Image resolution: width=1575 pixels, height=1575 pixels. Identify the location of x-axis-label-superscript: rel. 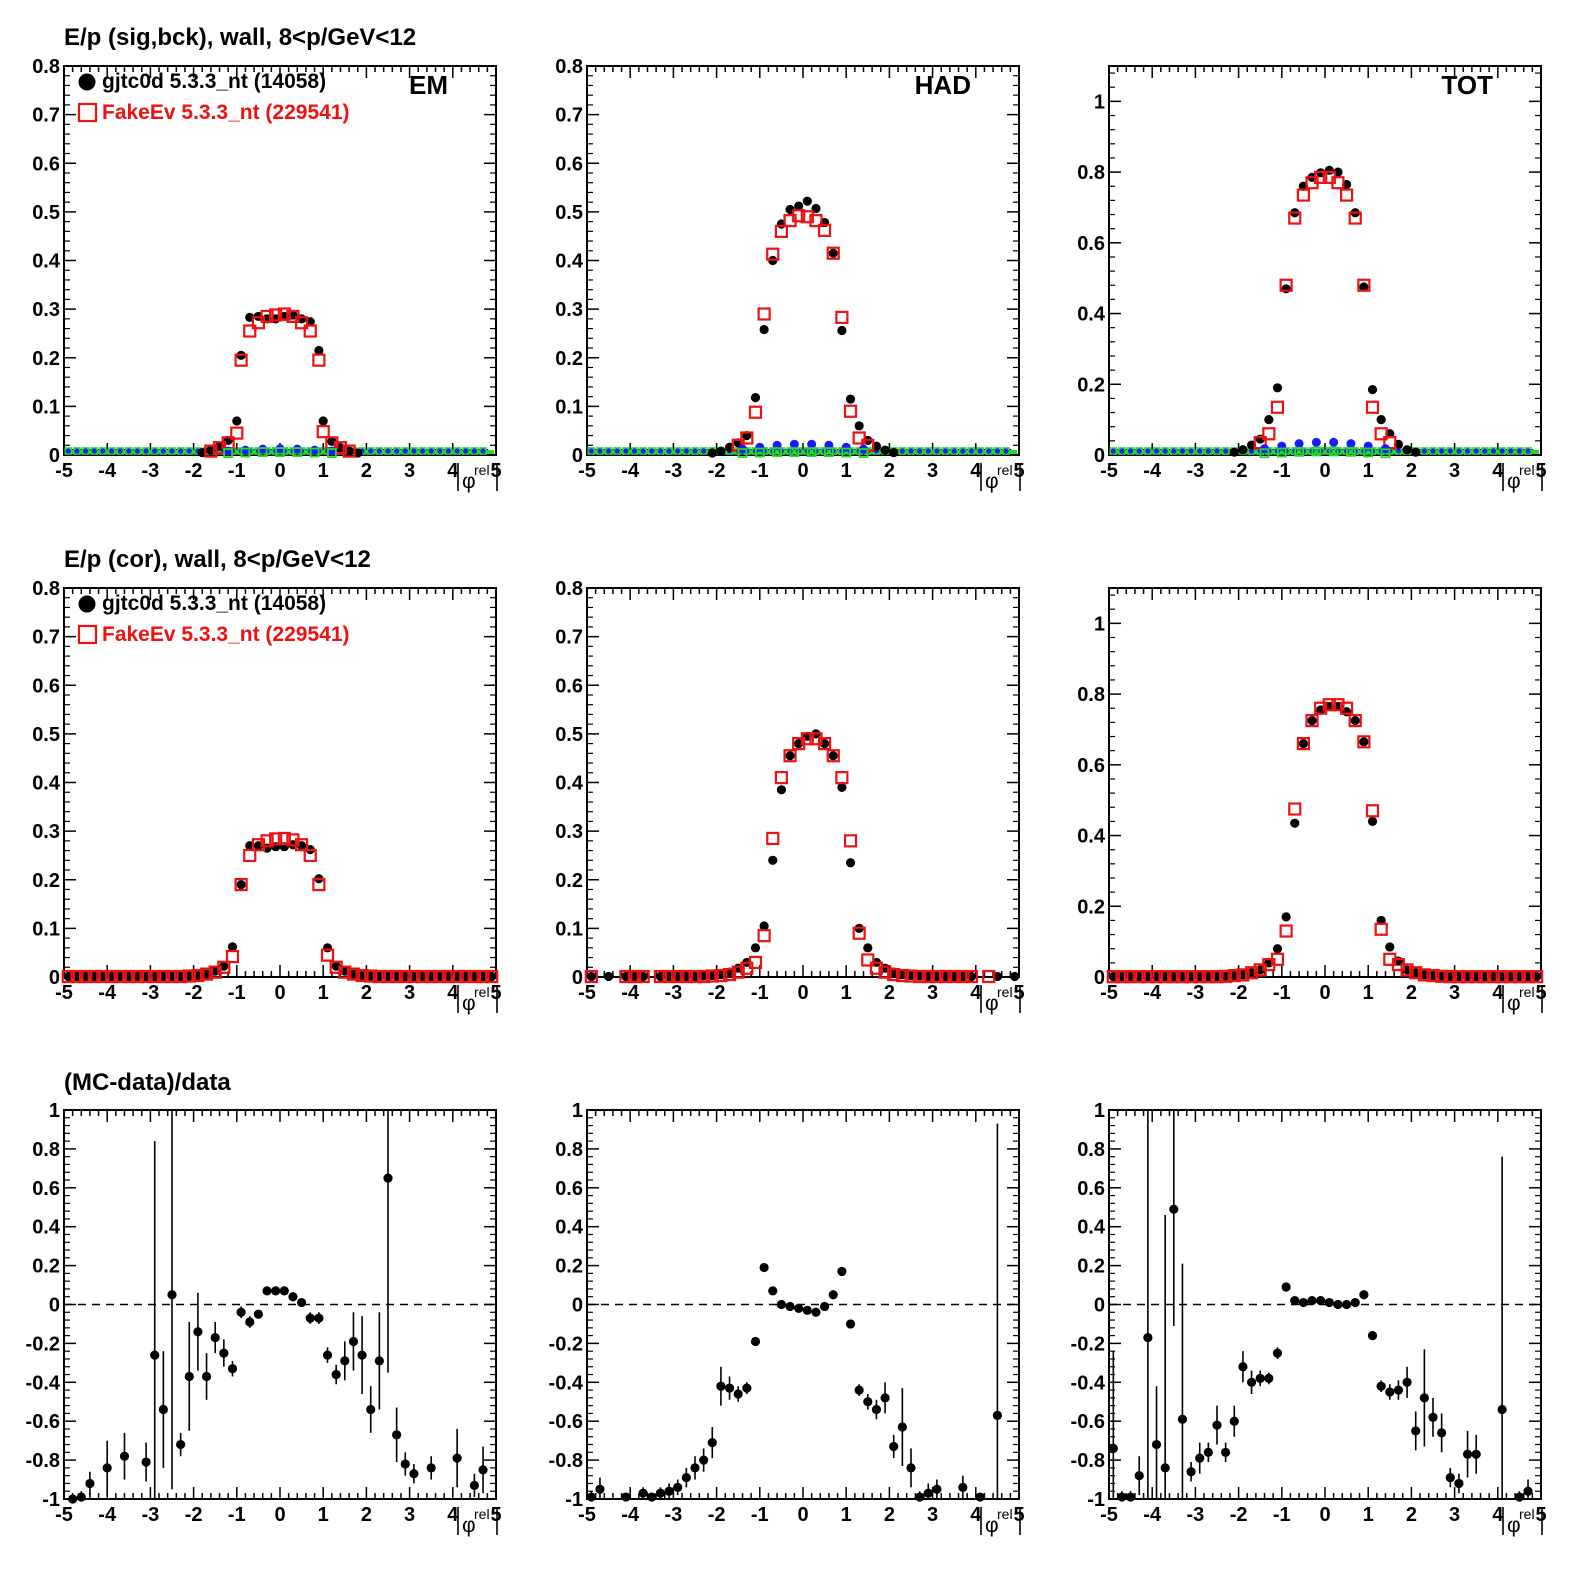
(1005, 470).